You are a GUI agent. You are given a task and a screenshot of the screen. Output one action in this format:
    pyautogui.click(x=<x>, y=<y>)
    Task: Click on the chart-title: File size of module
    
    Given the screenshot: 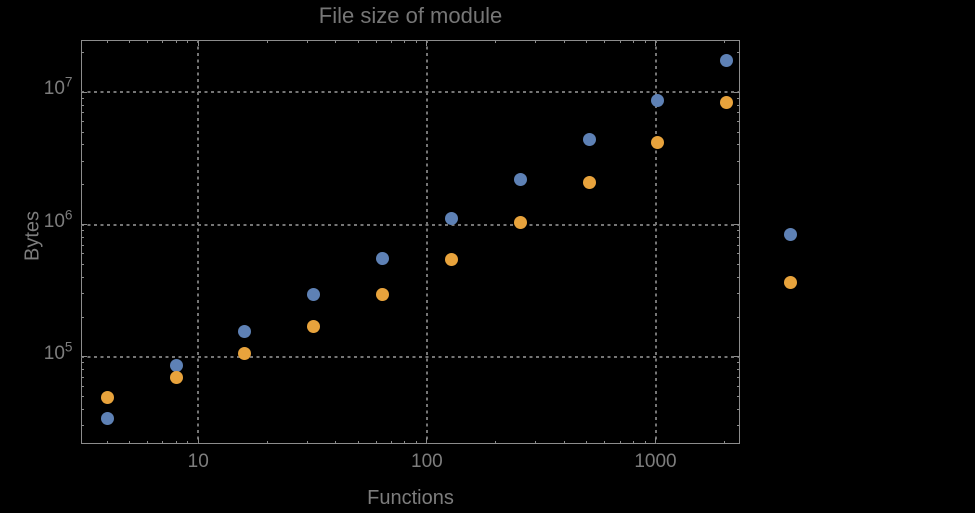 What is the action you would take?
    pyautogui.click(x=410, y=15)
    